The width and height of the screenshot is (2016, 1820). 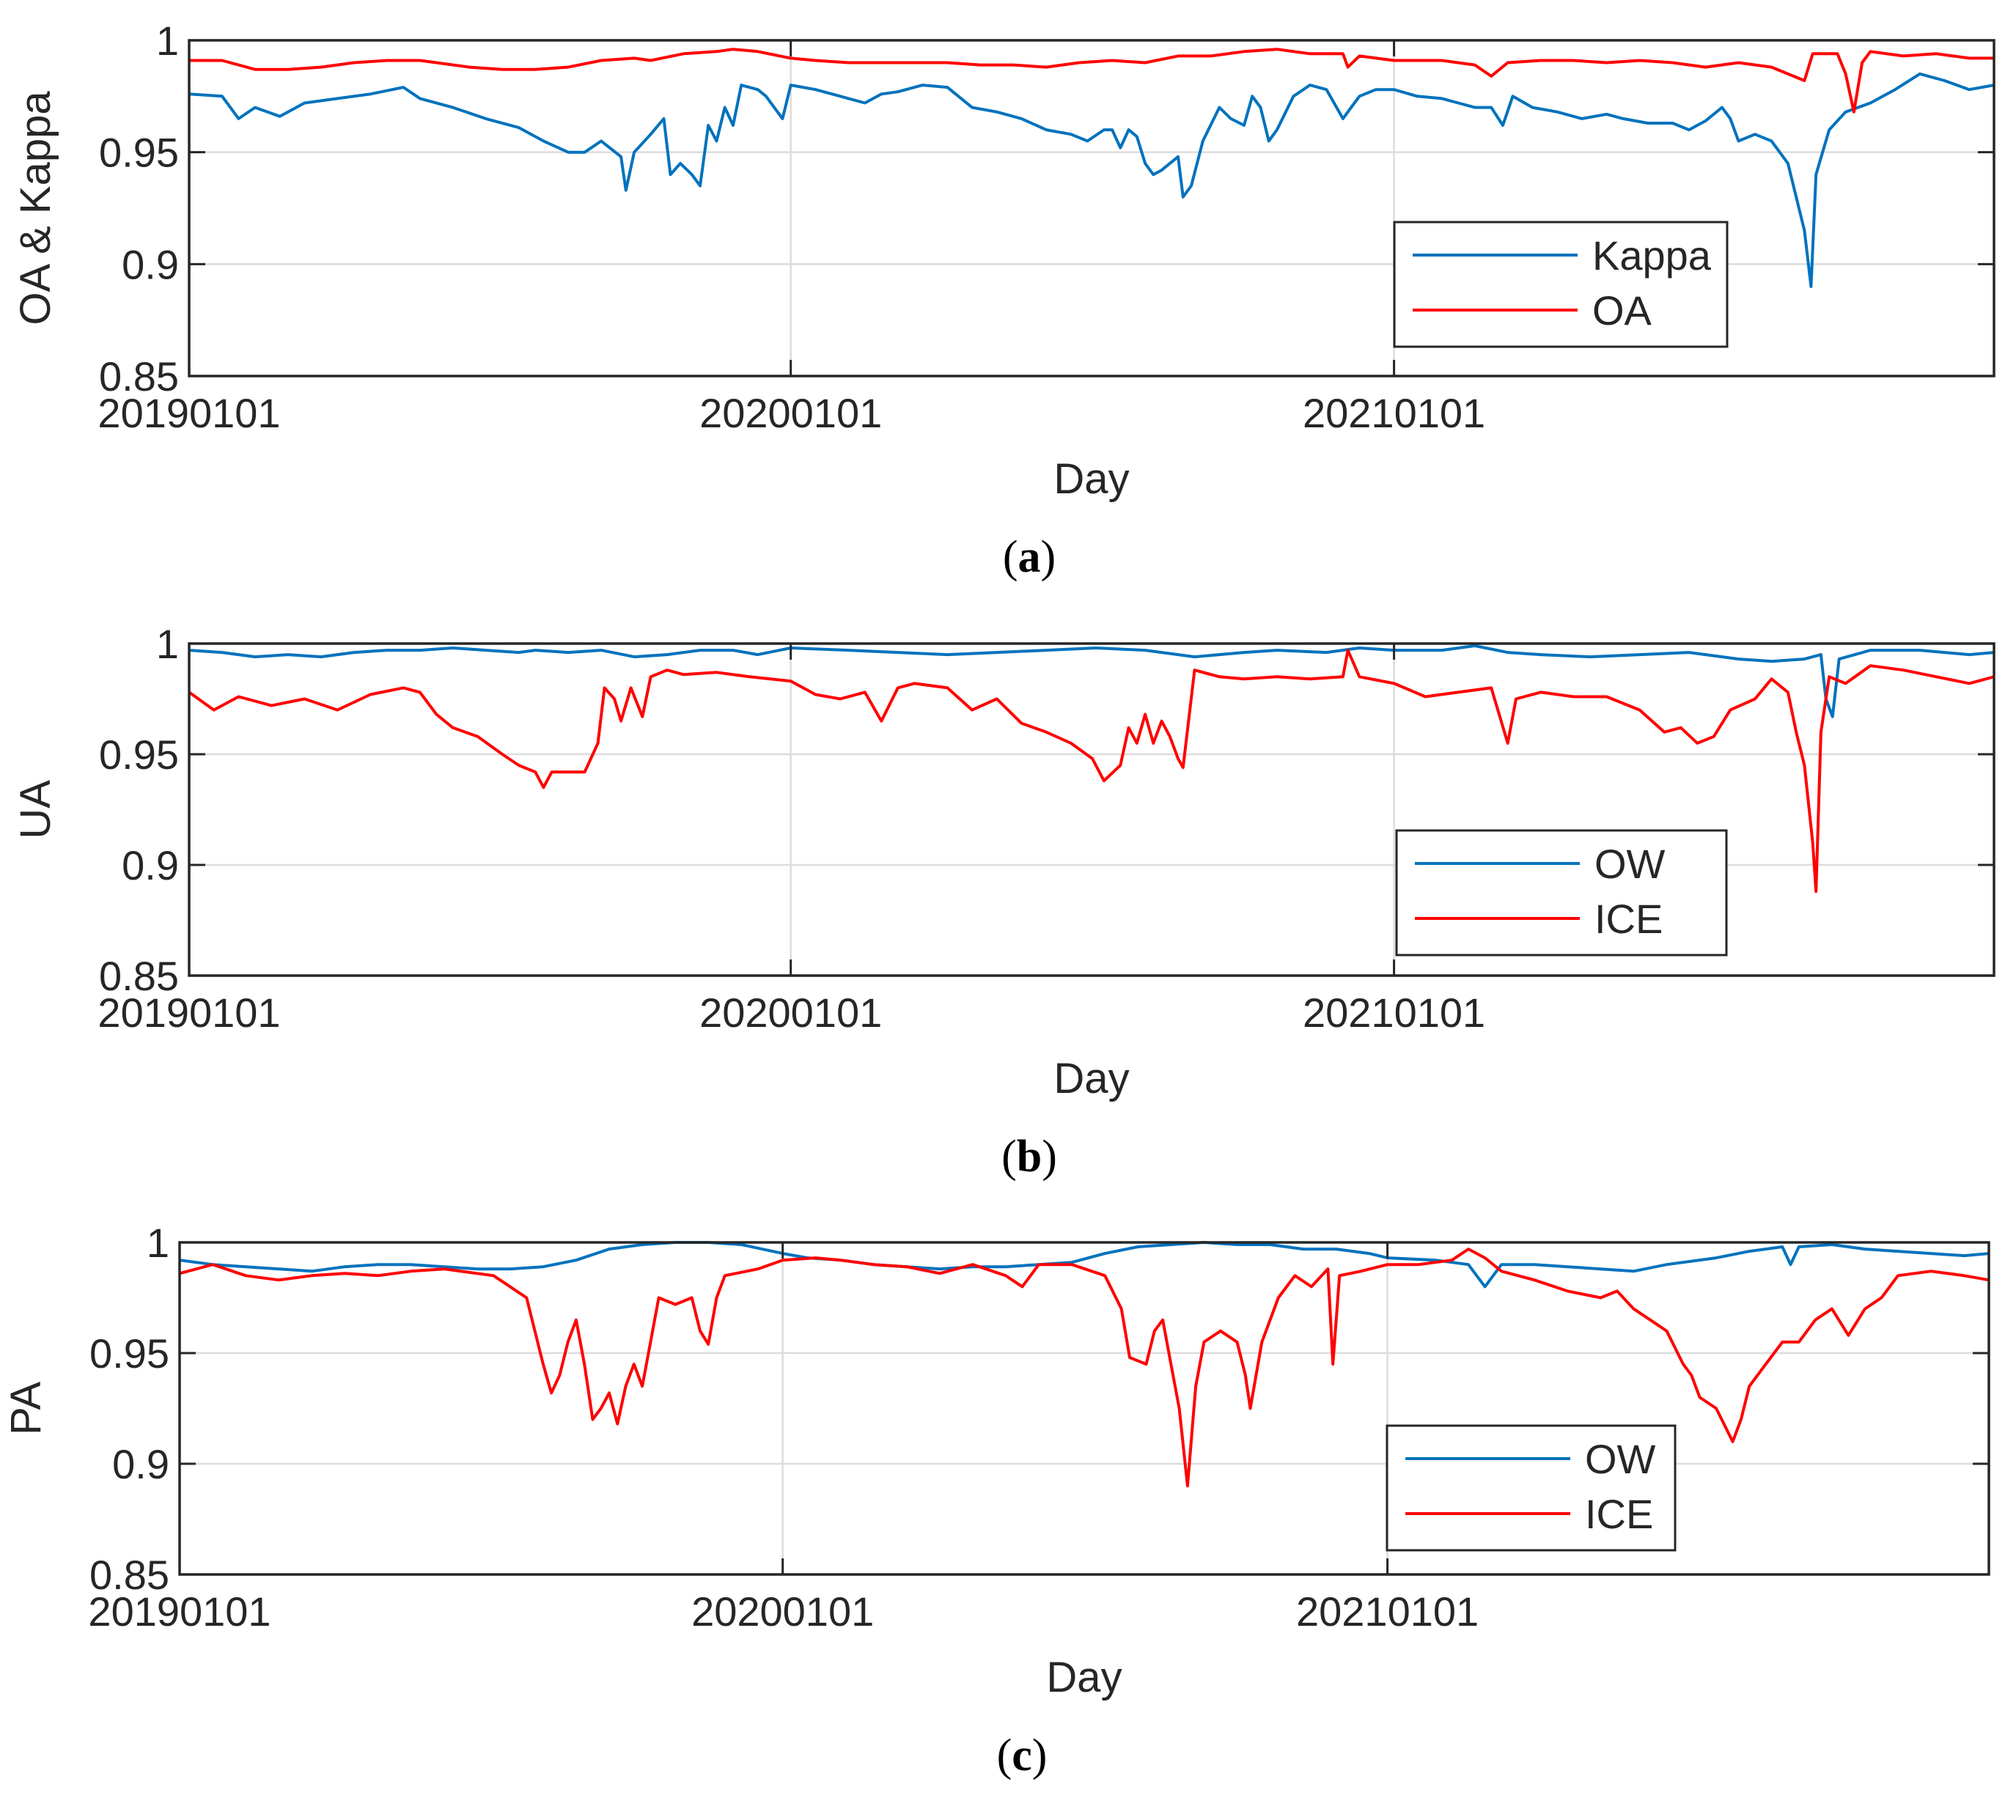 I want to click on panel-b-caption-letter: b, so click(x=1029, y=1157).